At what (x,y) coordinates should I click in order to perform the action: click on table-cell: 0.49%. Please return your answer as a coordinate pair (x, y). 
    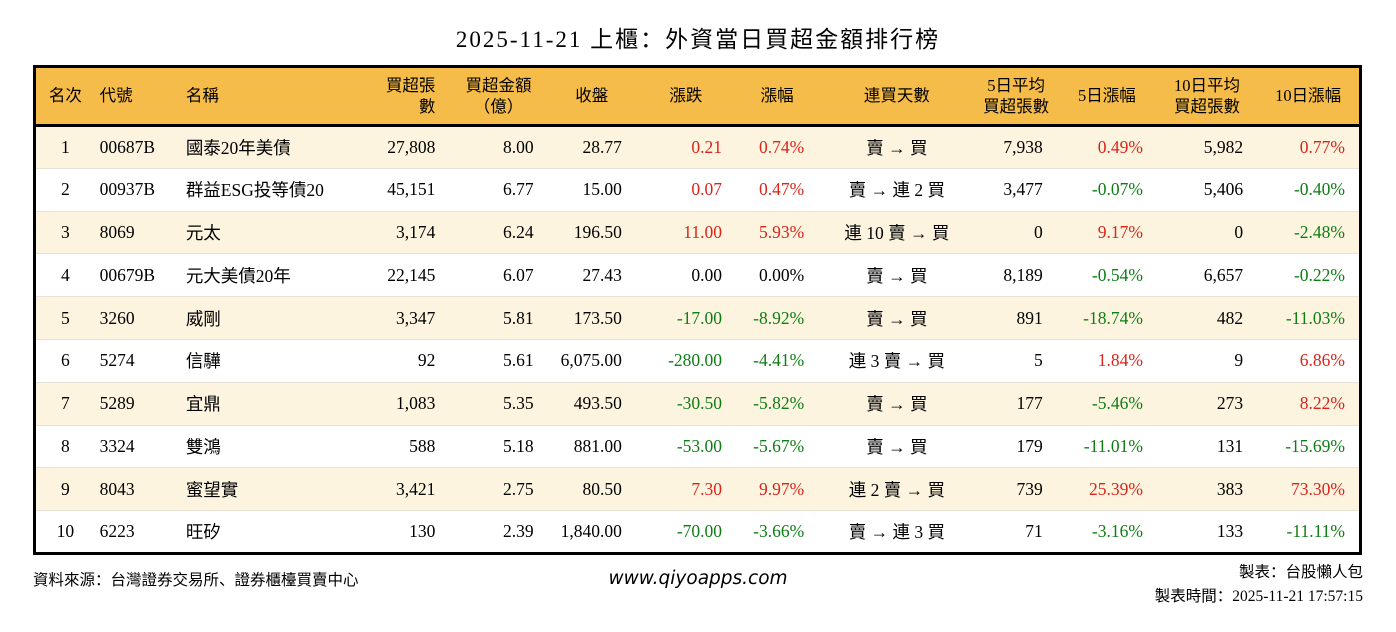
    Looking at the image, I should click on (1120, 146).